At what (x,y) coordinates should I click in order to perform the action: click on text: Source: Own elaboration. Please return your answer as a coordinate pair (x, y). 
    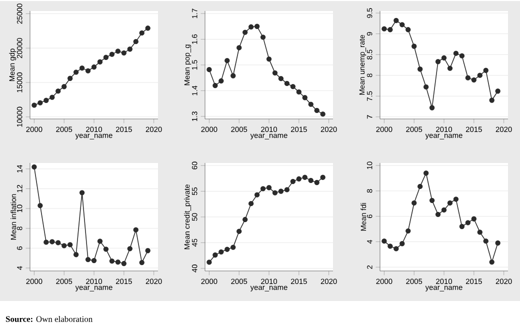
    Looking at the image, I should click on (49, 319).